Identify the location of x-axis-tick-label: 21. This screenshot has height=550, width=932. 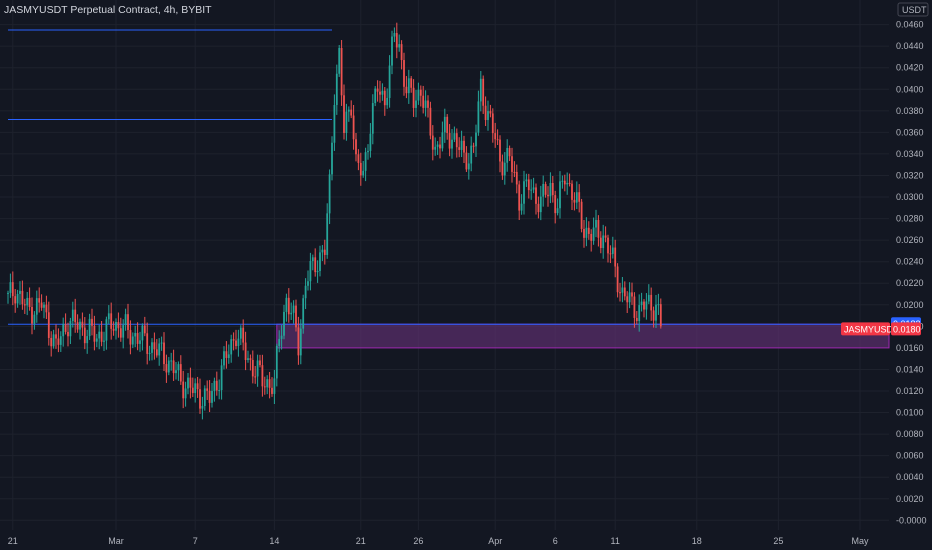
(13, 541).